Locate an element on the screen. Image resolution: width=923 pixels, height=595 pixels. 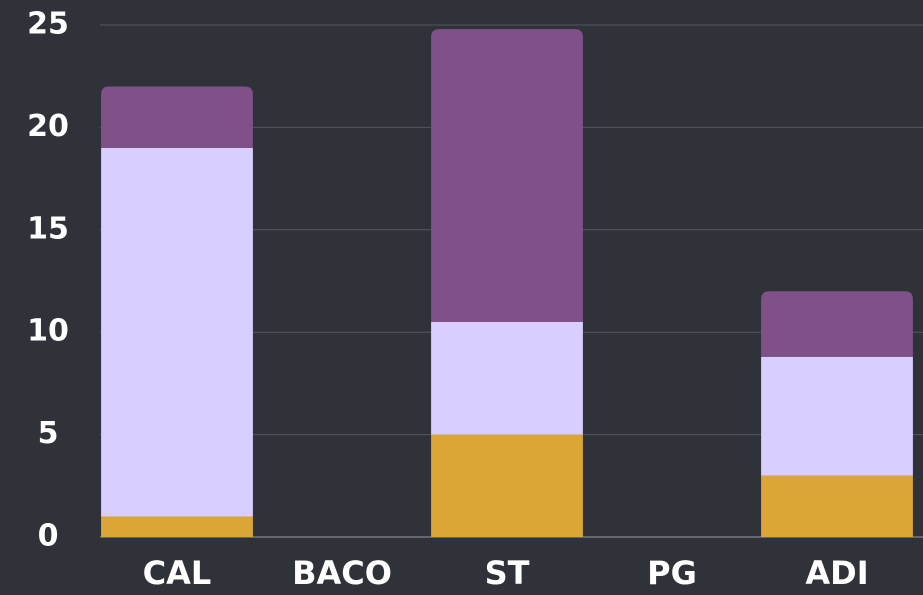
x-tick-label: PG is located at coordinates (672, 573).